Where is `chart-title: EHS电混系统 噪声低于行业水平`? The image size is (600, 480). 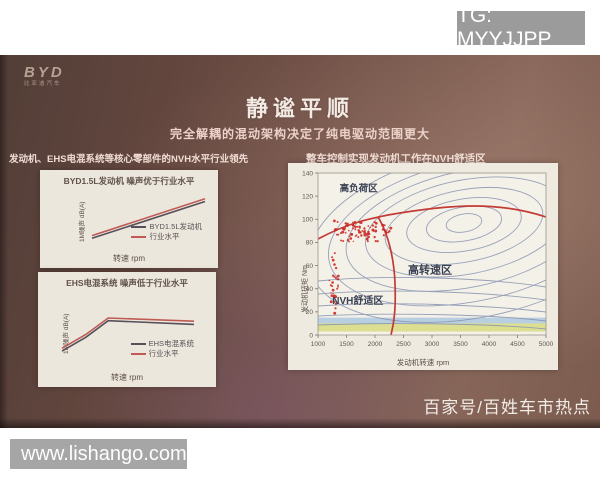
chart-title: EHS电混系统 噪声低于行业水平 is located at coordinates (127, 283).